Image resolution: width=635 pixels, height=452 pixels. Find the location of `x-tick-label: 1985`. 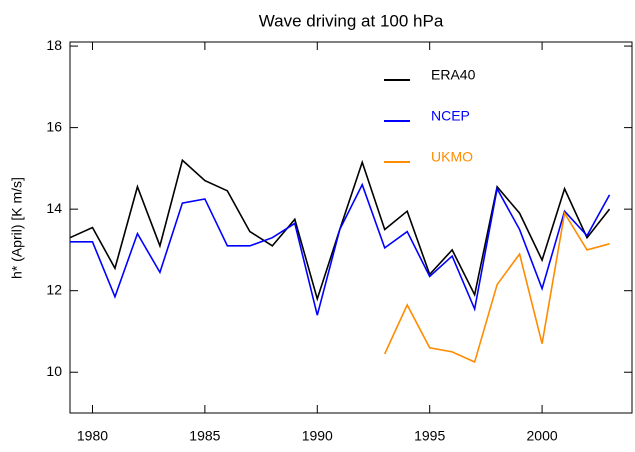

x-tick-label: 1985 is located at coordinates (204, 436).